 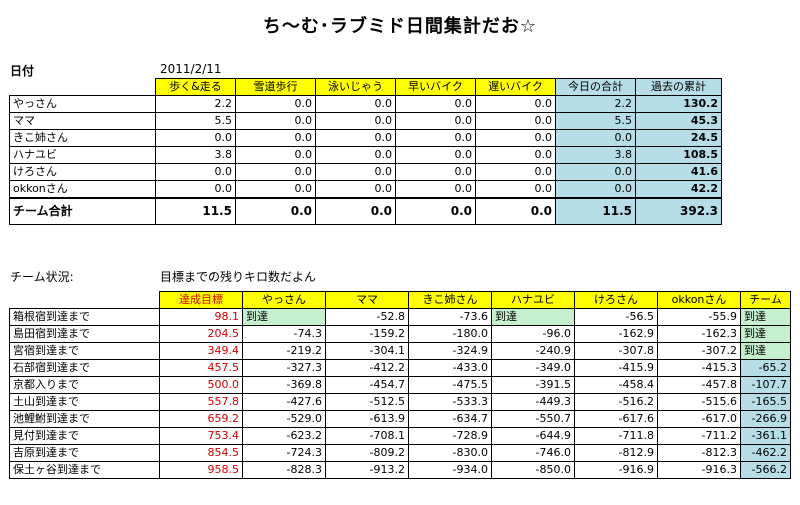 What do you see at coordinates (367, 419) in the screenshot?
I see `team-value: -613.9` at bounding box center [367, 419].